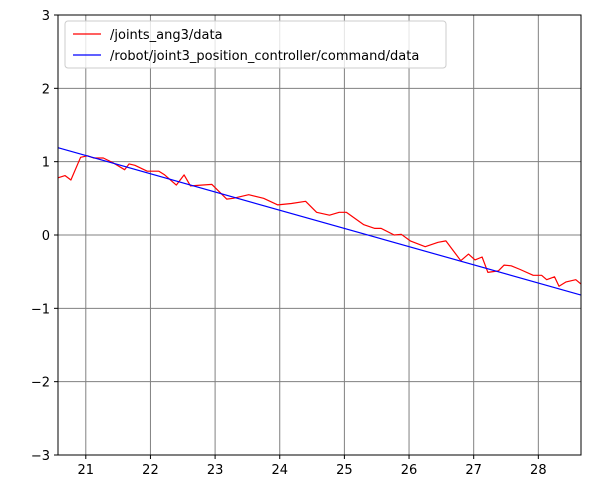 The image size is (596, 493). Describe the element at coordinates (46, 16) in the screenshot. I see `y-tick-label: 3` at that location.